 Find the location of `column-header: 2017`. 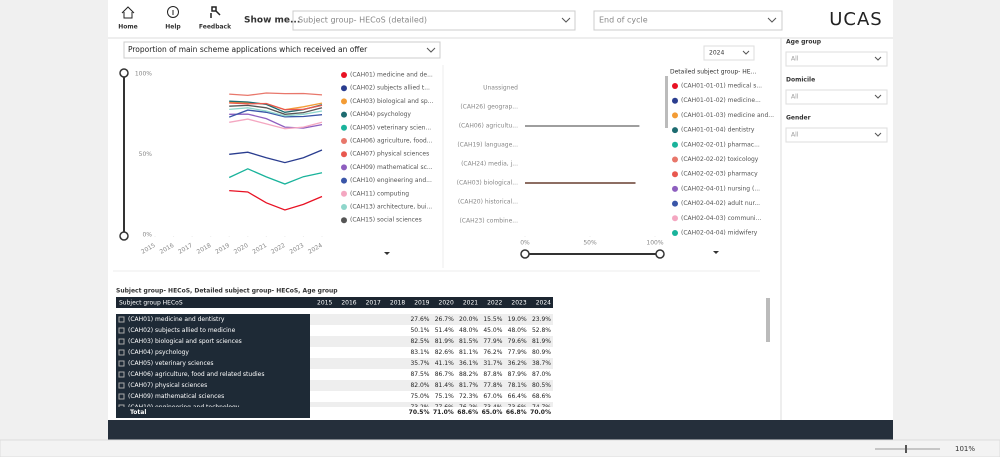

column-header: 2017 is located at coordinates (373, 303).